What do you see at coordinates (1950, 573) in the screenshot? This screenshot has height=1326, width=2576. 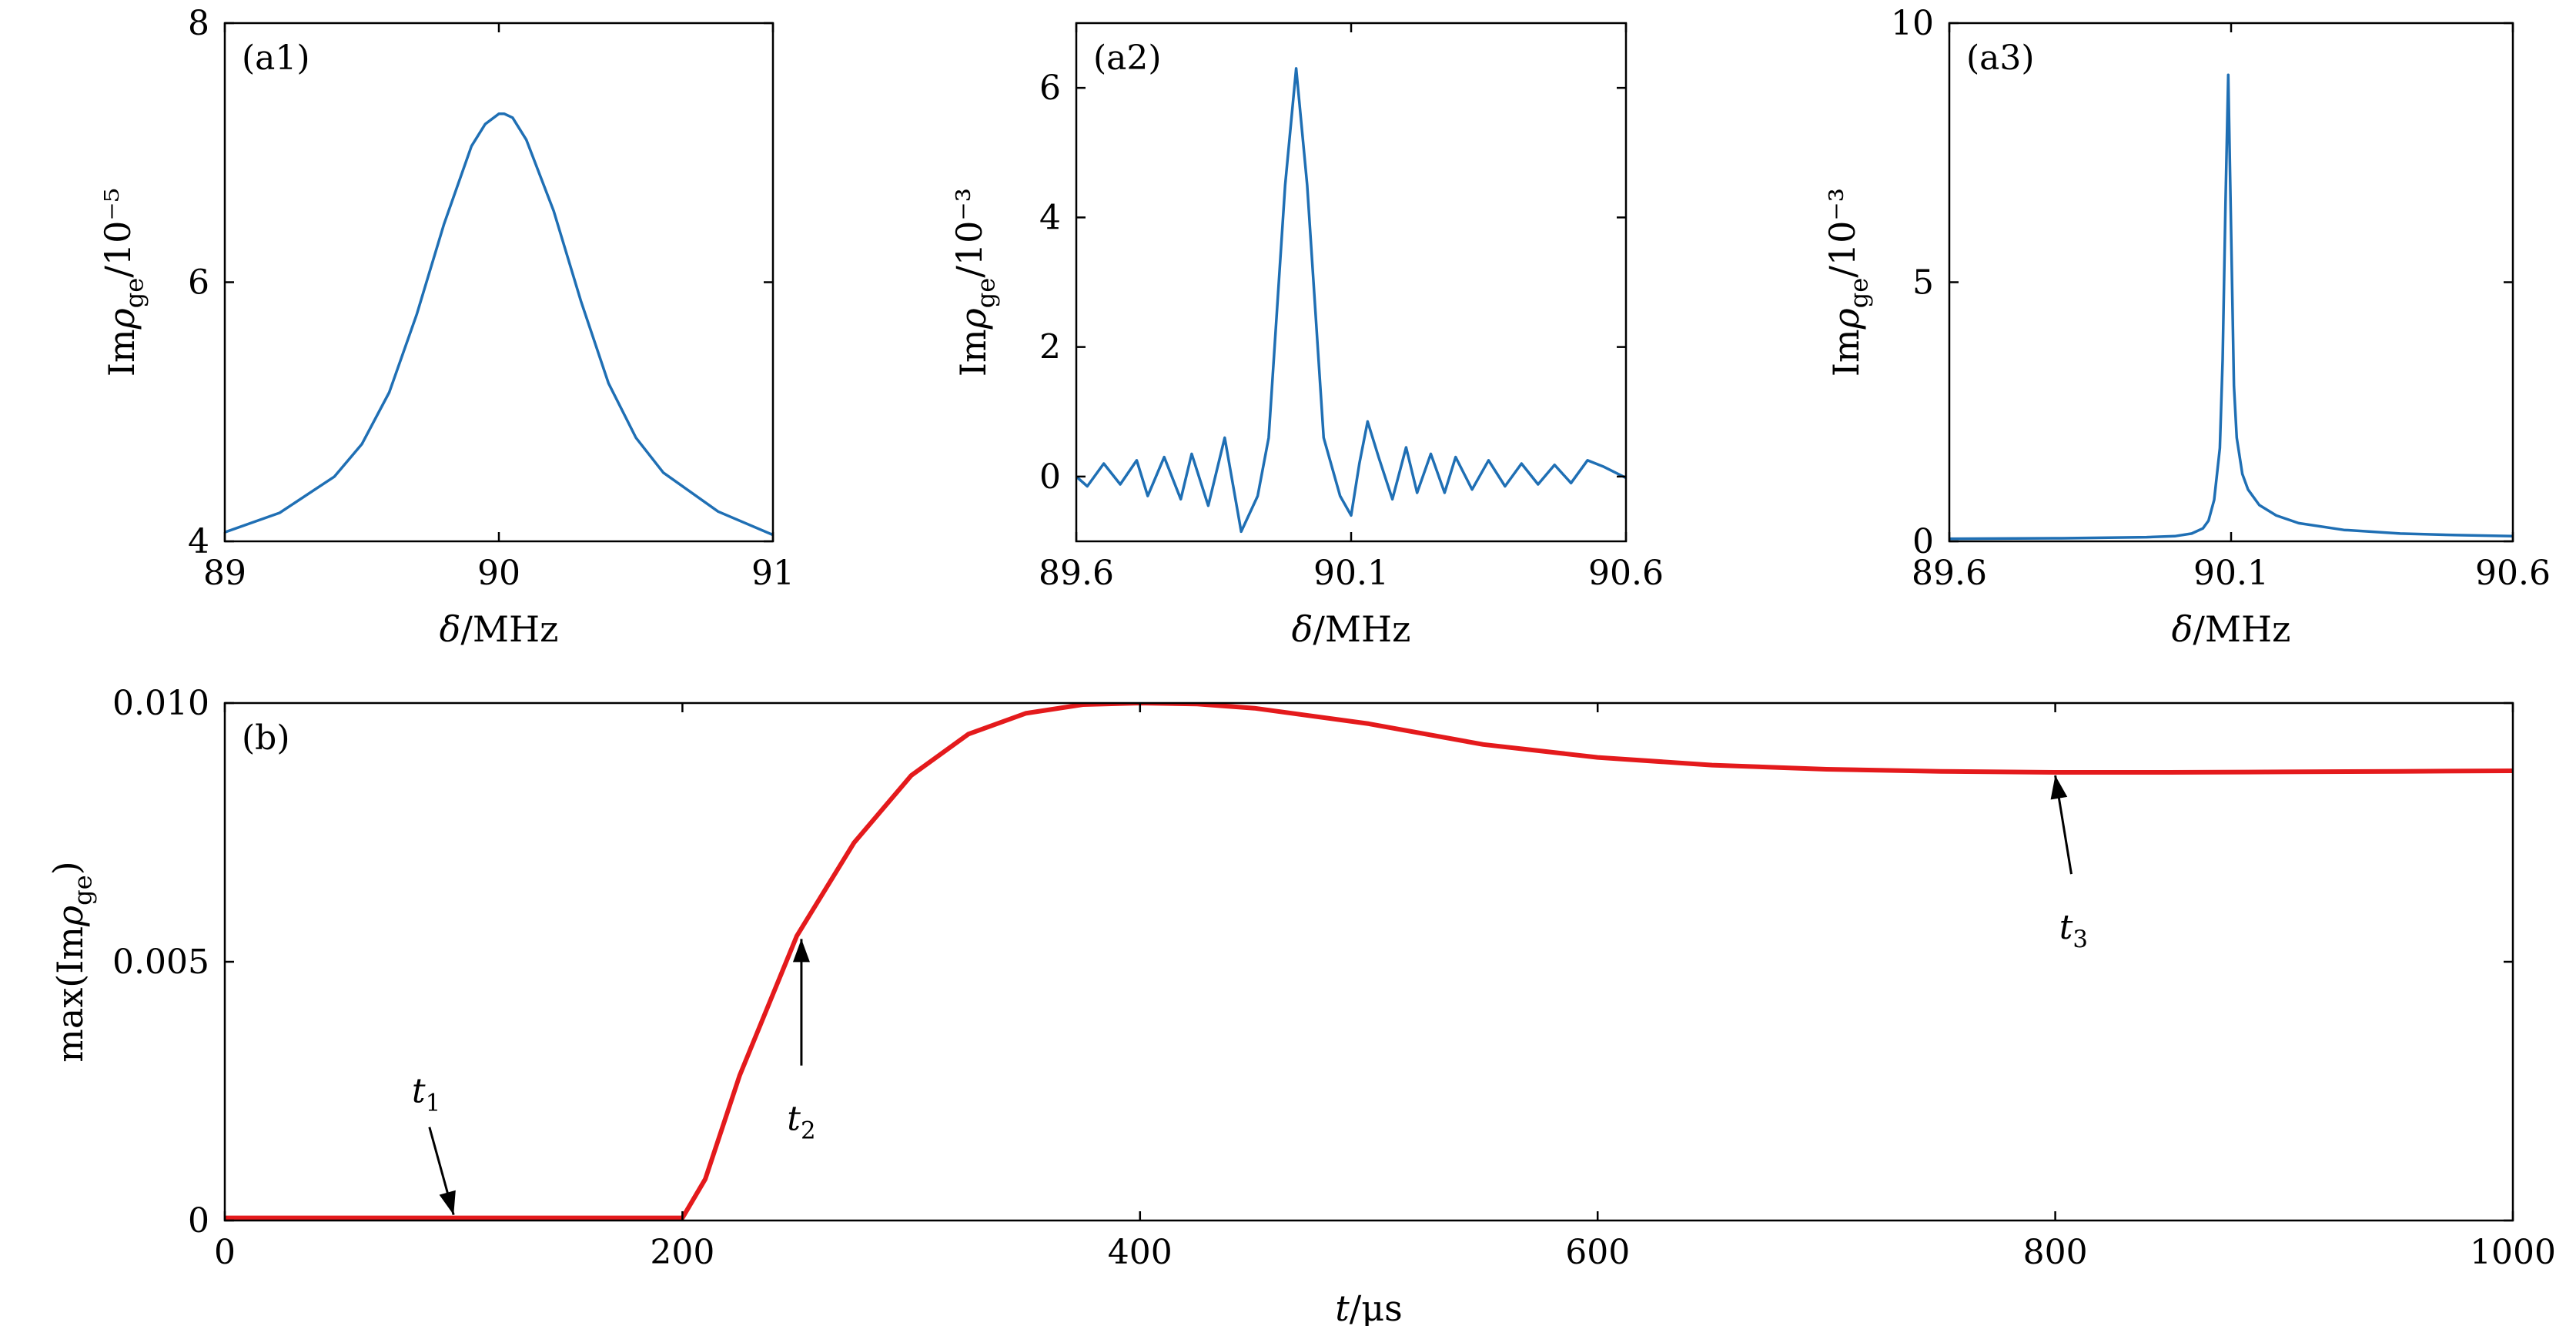 I see `x-tick-label-a3: 89.6` at bounding box center [1950, 573].